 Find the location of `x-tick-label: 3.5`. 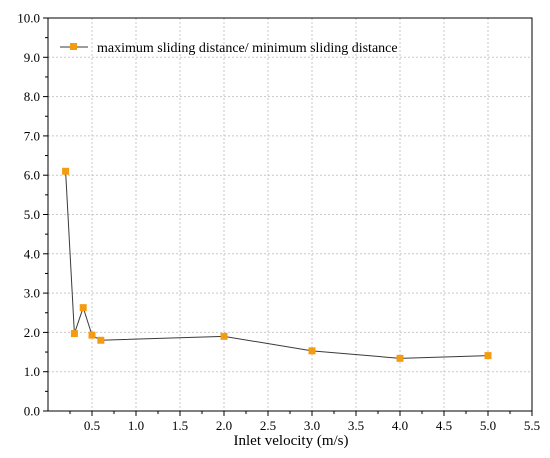

x-tick-label: 3.5 is located at coordinates (356, 425).